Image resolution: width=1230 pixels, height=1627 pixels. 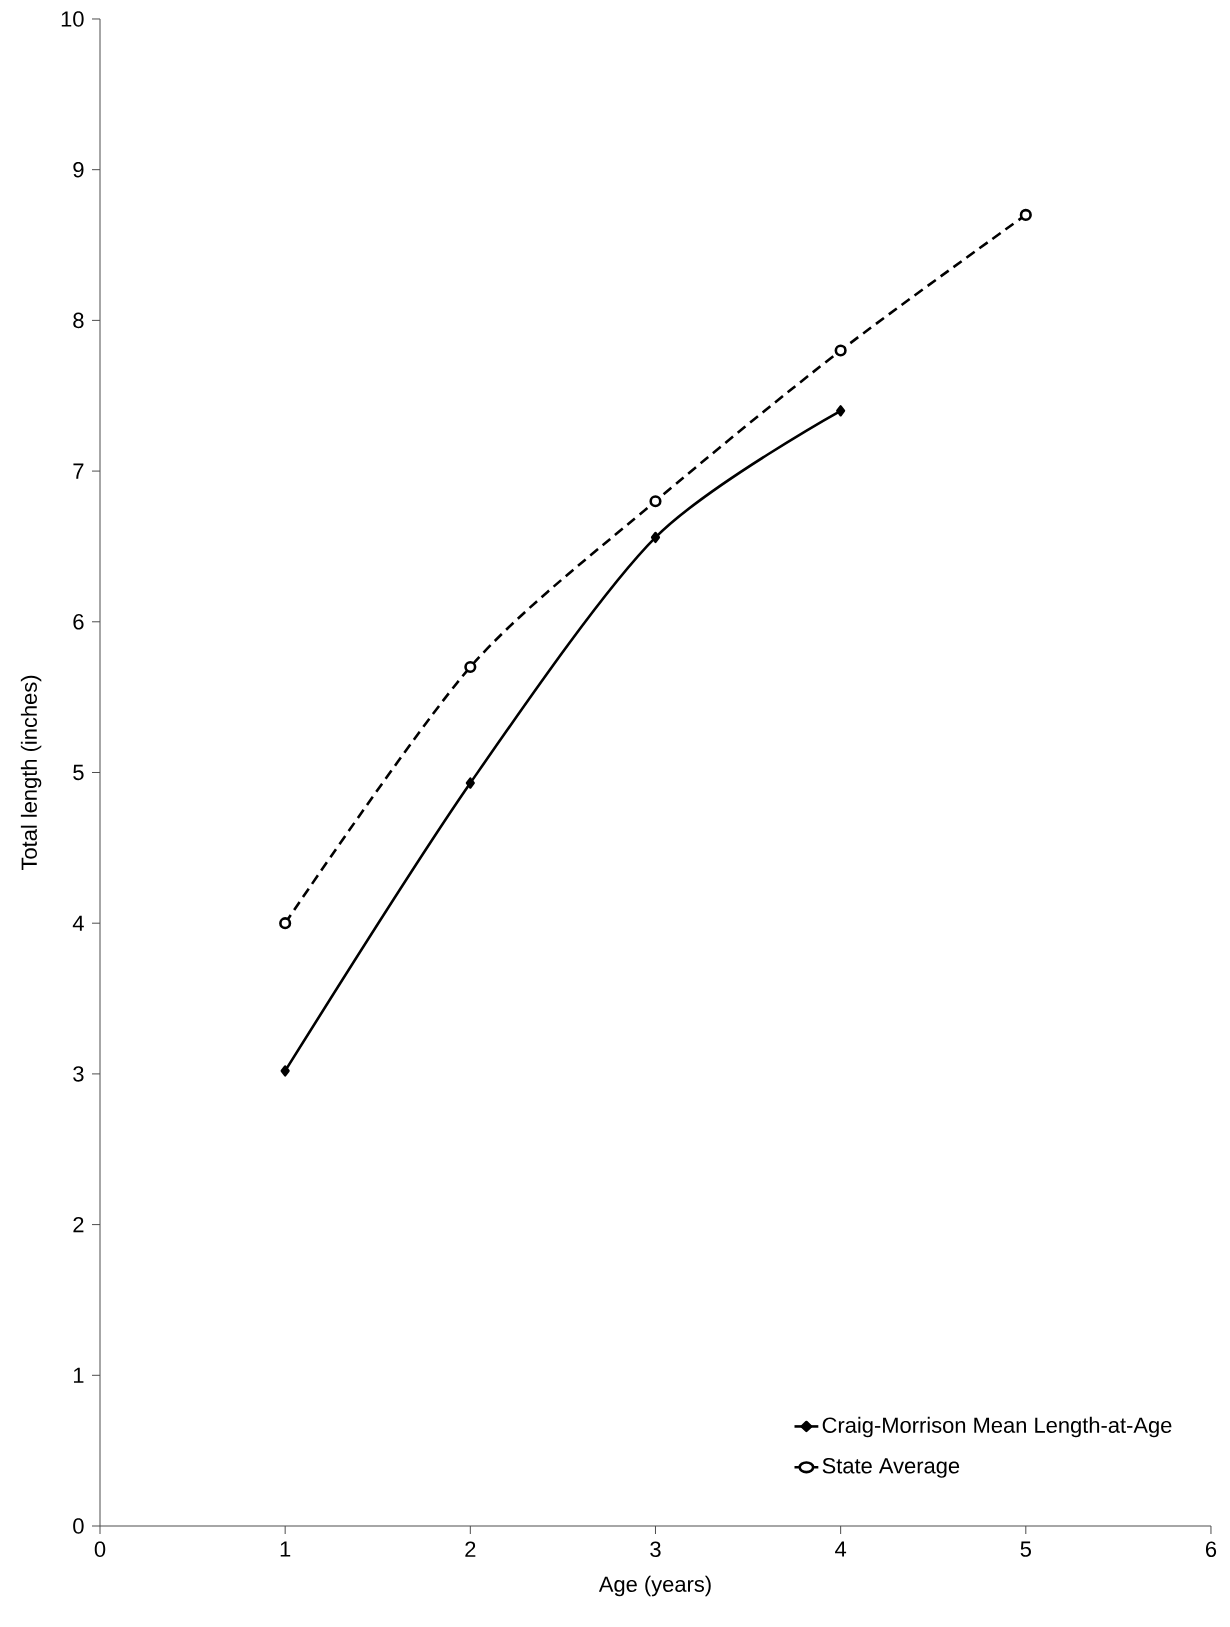 I want to click on y-tick-label: 10, so click(x=72, y=19).